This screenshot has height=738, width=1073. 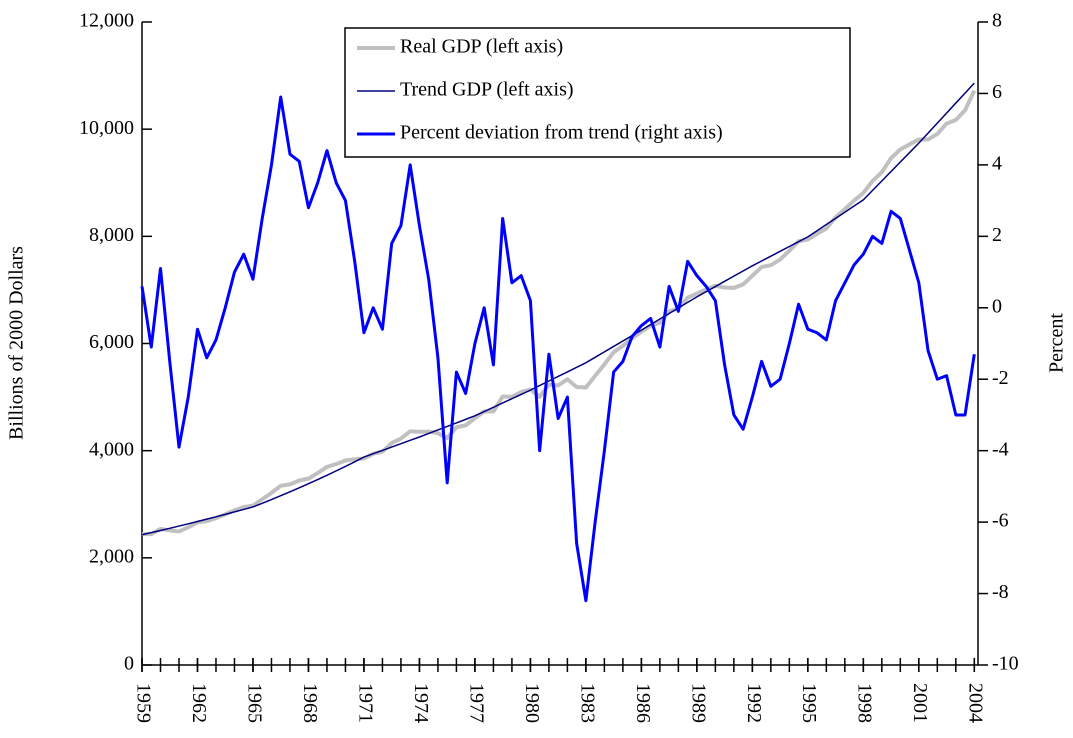 What do you see at coordinates (310, 703) in the screenshot?
I see `x-tick-label: 1968` at bounding box center [310, 703].